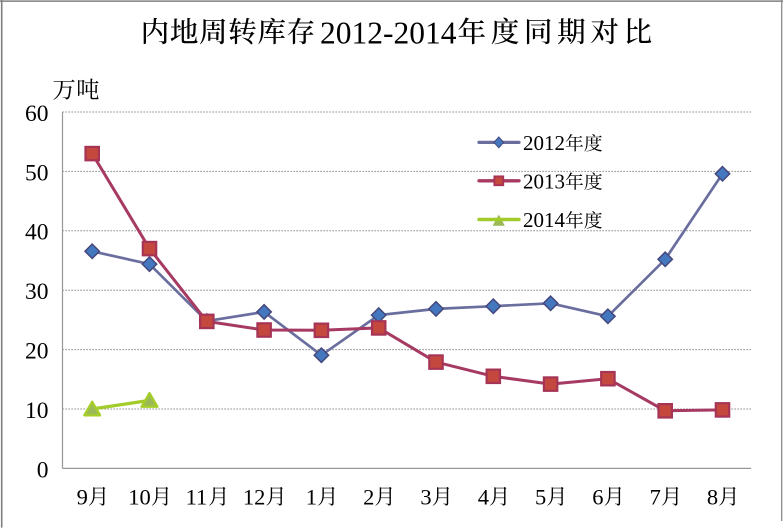  What do you see at coordinates (712, 497) in the screenshot?
I see `svg-text: 8` at bounding box center [712, 497].